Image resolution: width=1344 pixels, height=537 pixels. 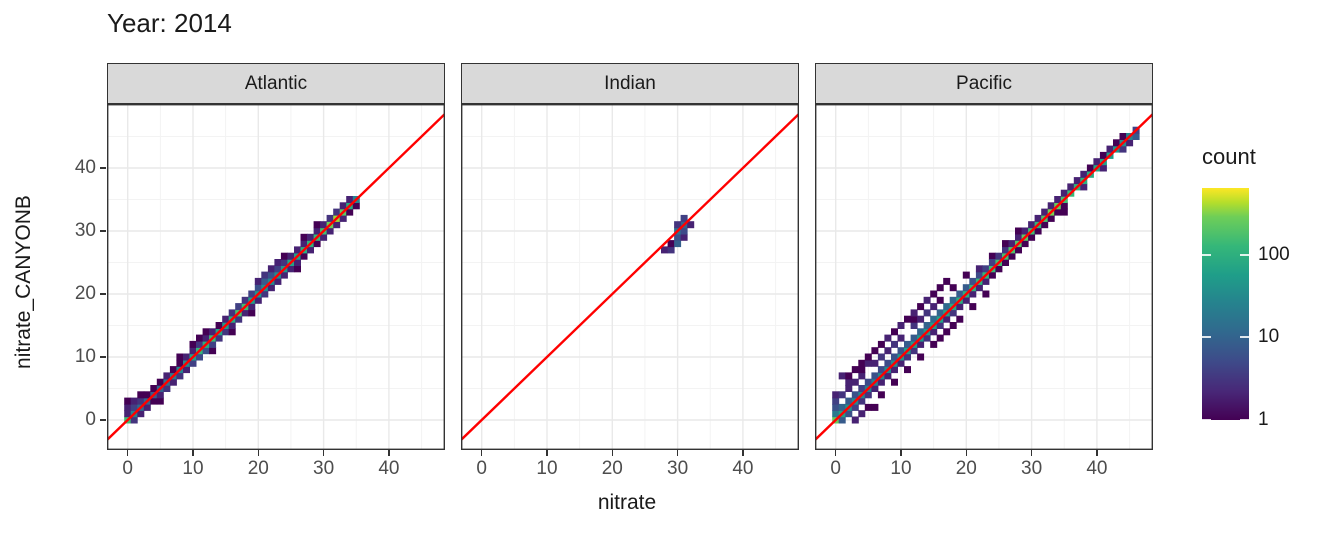 What do you see at coordinates (85, 356) in the screenshot?
I see `y-tick-label: 10` at bounding box center [85, 356].